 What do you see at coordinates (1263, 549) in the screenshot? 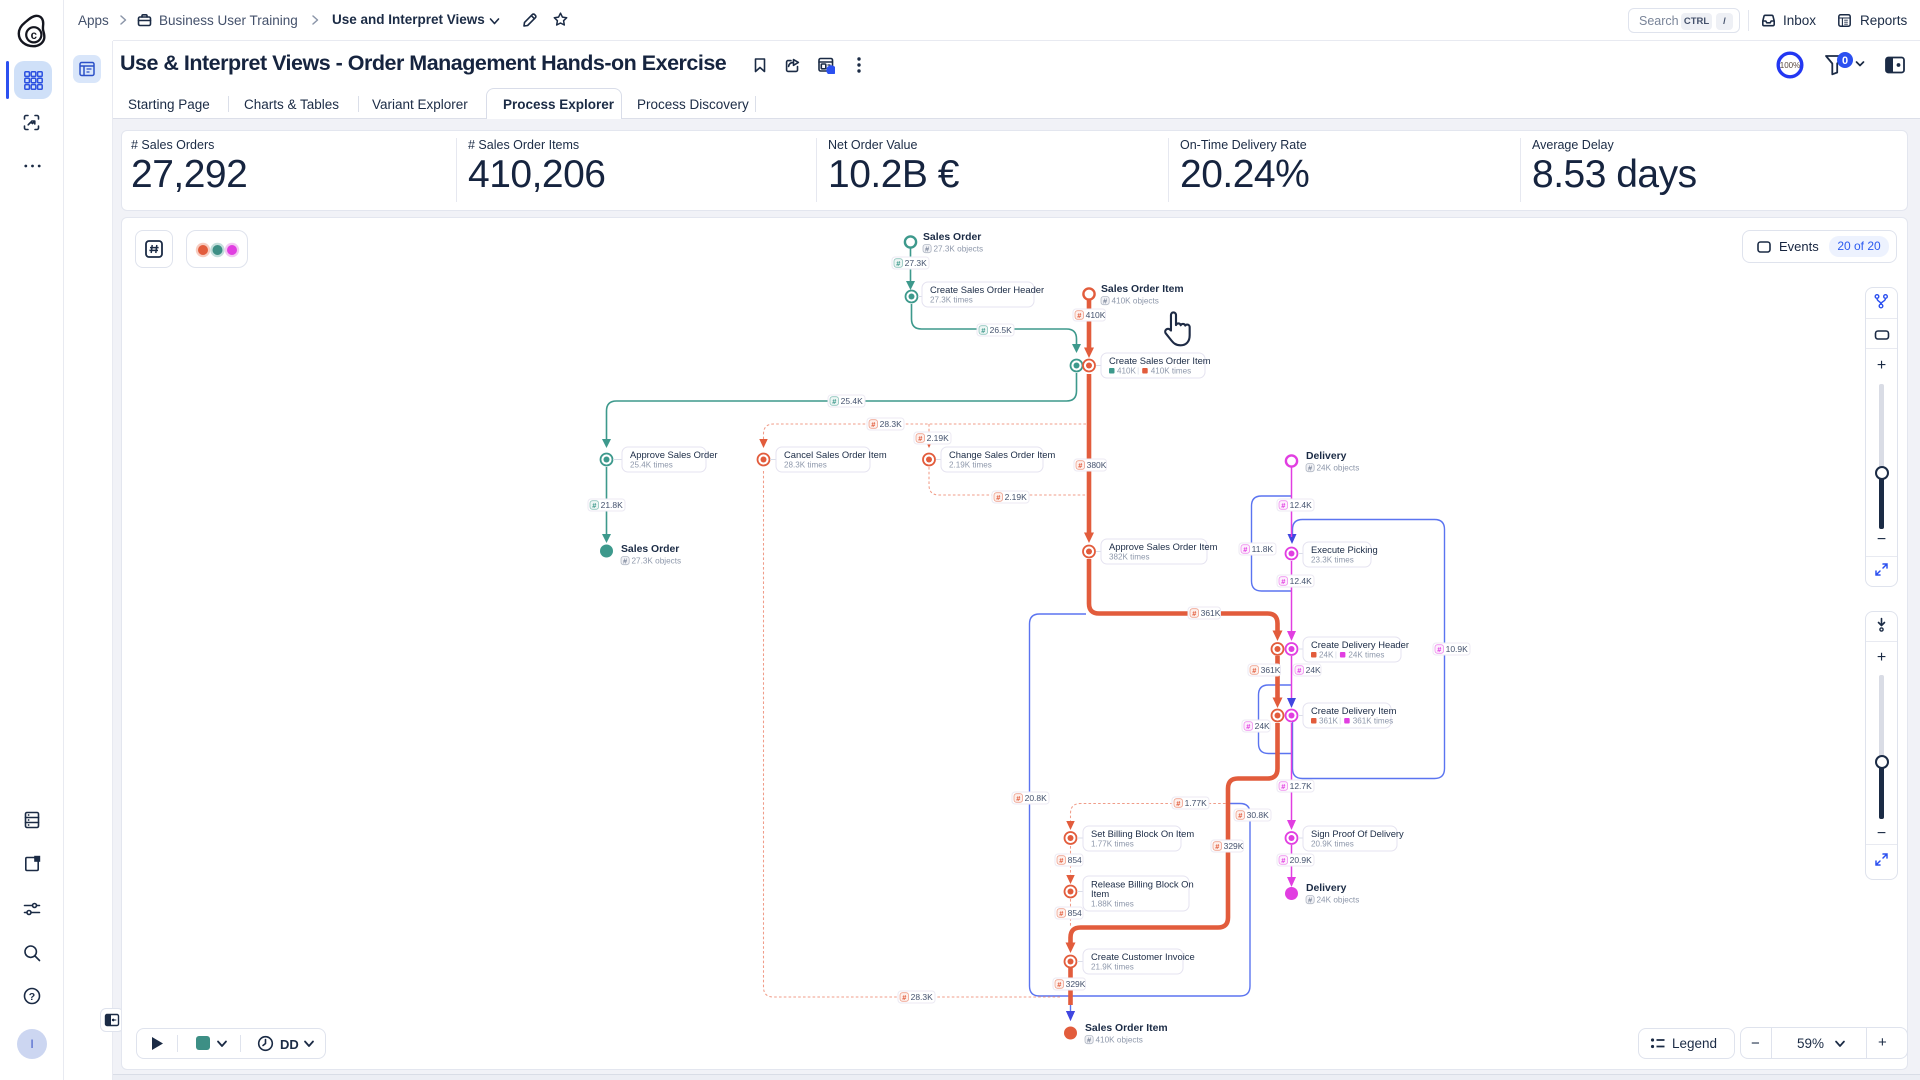
I see `svg-text: 11.8K` at bounding box center [1263, 549].